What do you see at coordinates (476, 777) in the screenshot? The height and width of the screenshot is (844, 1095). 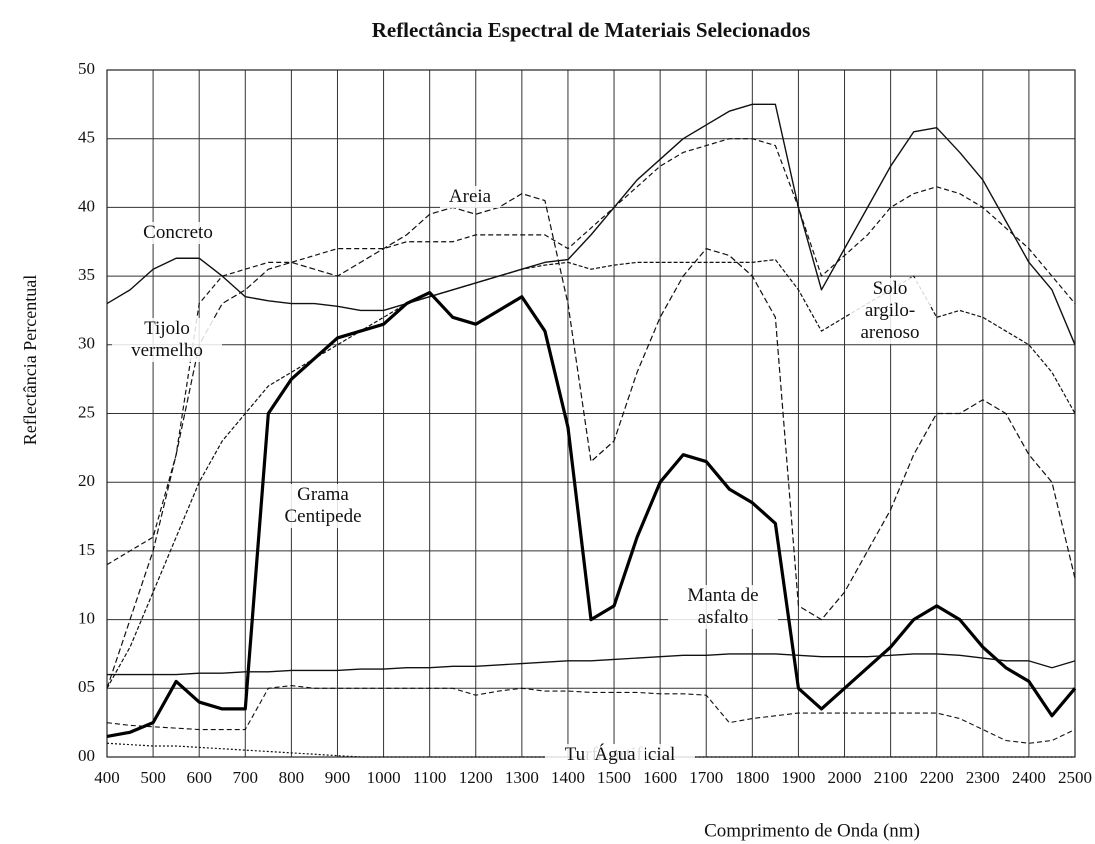 I see `x-tick-label: 1200` at bounding box center [476, 777].